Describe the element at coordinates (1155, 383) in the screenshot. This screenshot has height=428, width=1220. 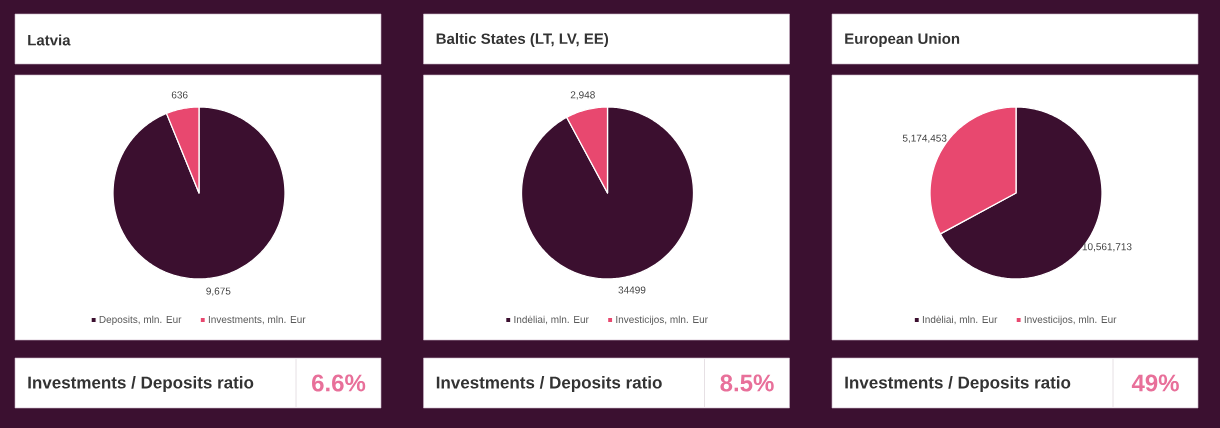
I see `text: 49%` at that location.